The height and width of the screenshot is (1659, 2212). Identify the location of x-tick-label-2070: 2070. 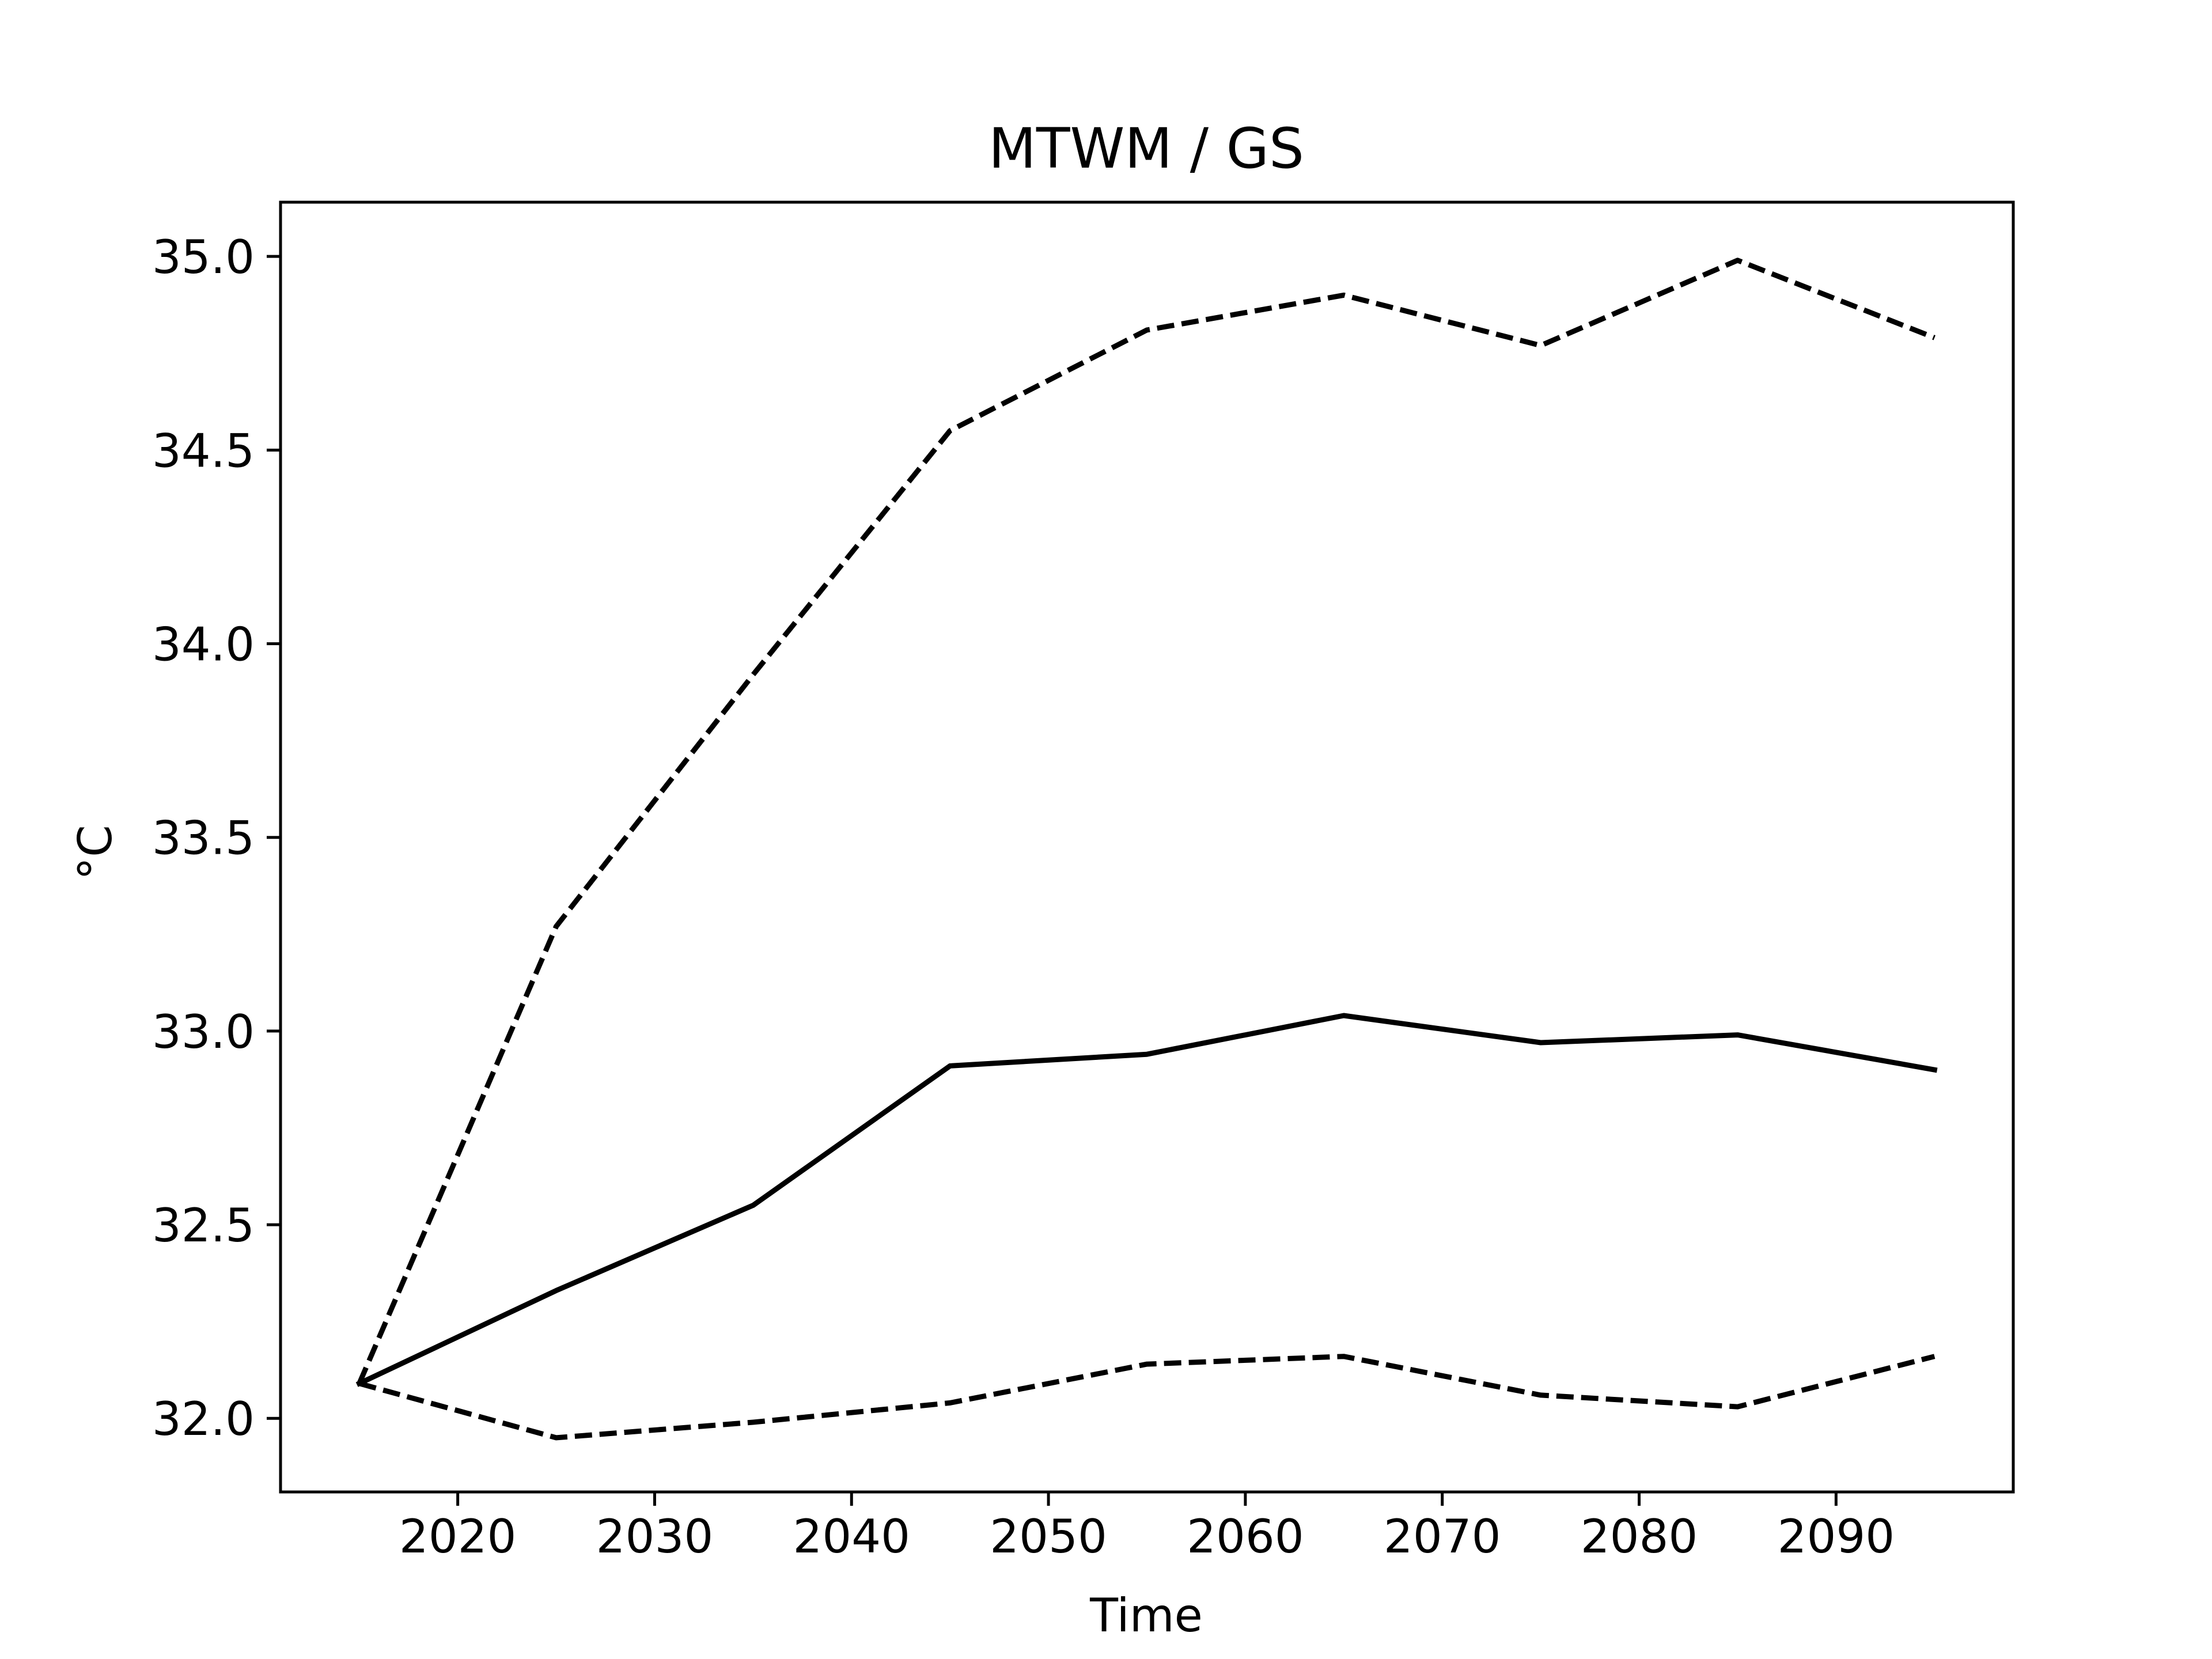
(1443, 1536).